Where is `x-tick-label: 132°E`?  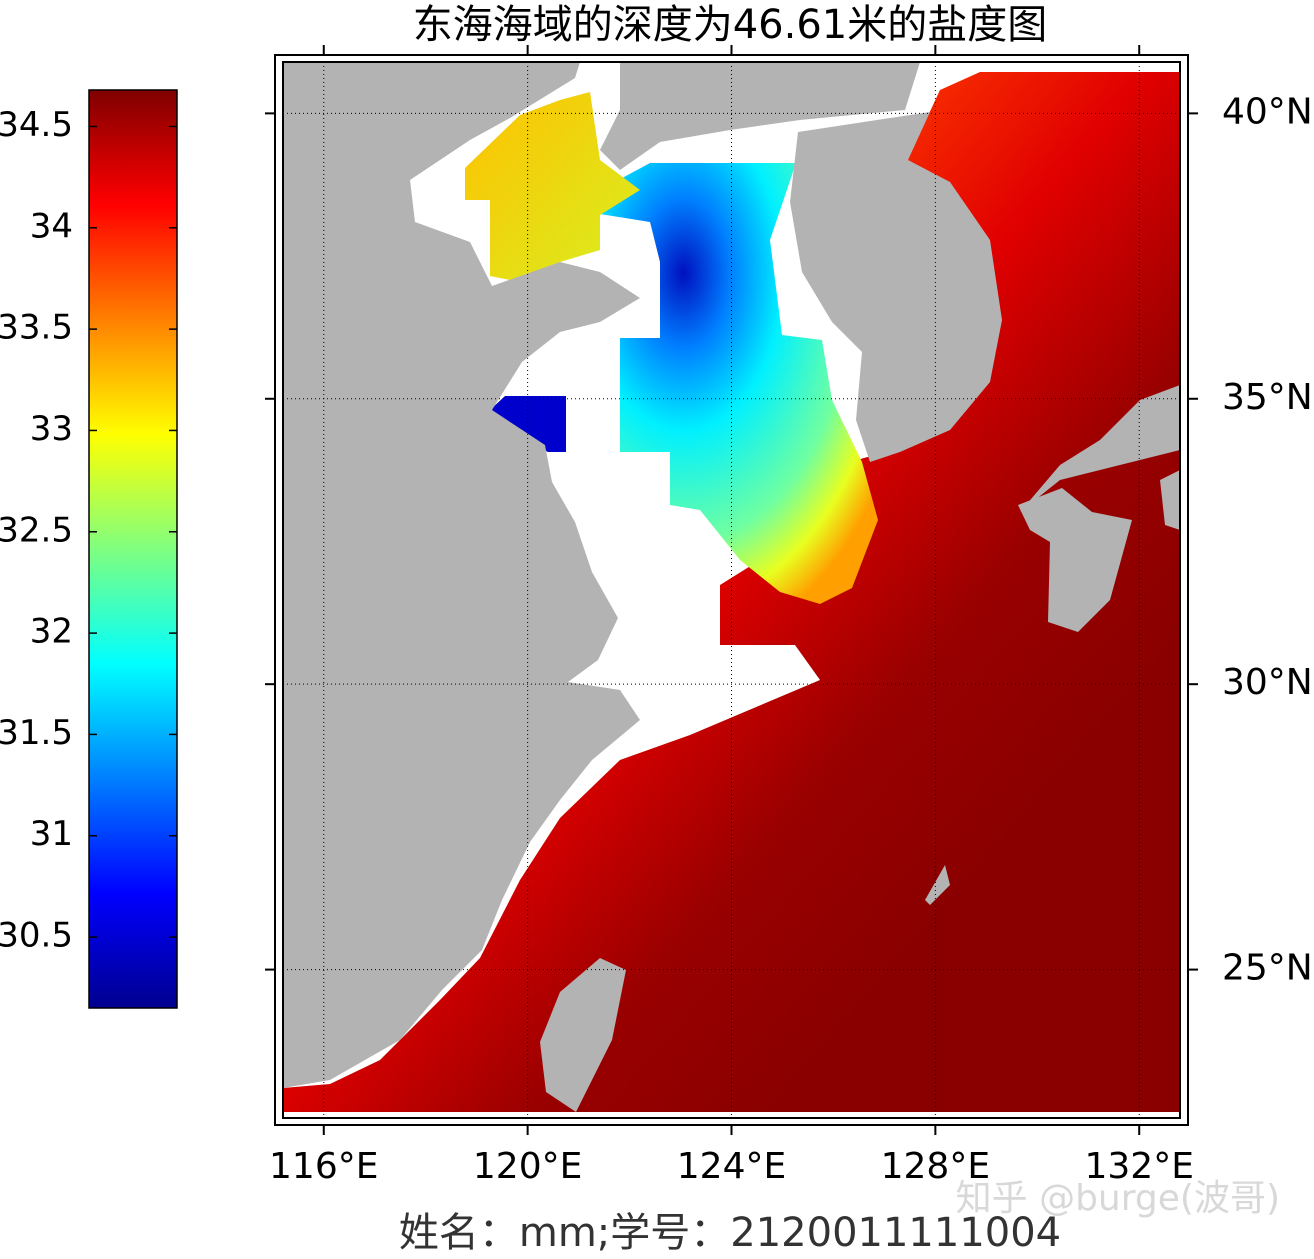
x-tick-label: 132°E is located at coordinates (1138, 1166).